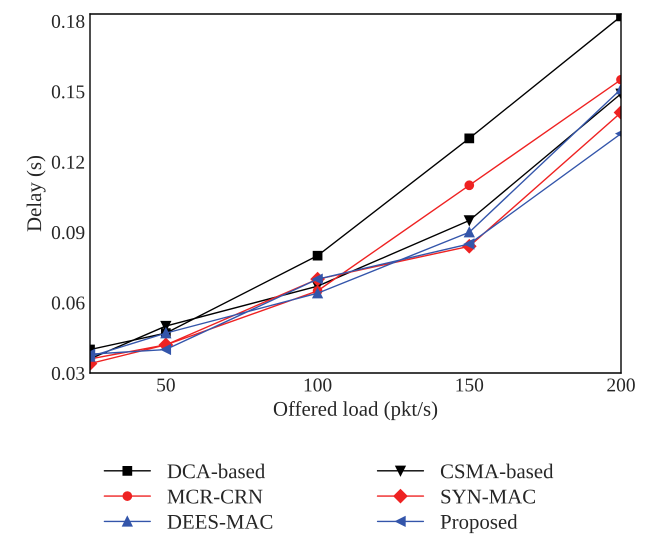 The width and height of the screenshot is (649, 535). I want to click on legend-label: MCR-CRN, so click(215, 497).